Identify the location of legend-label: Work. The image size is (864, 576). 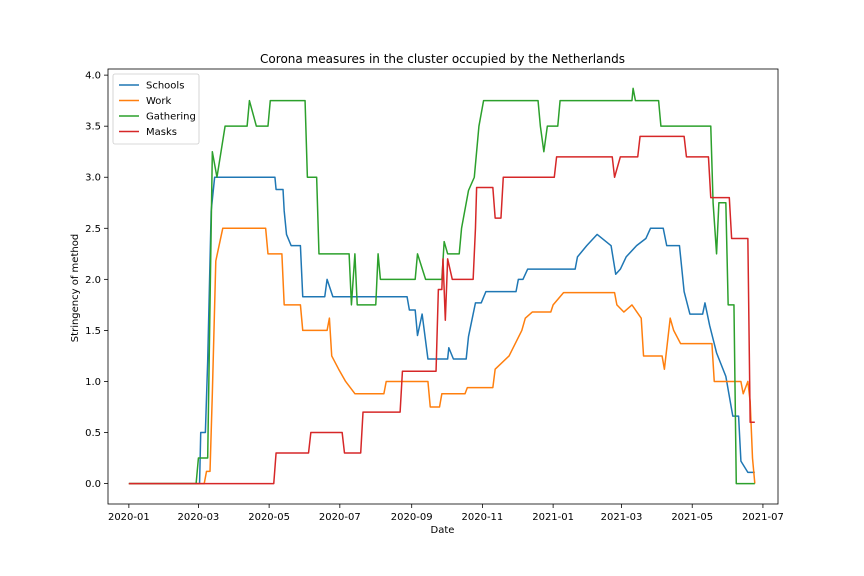
(159, 101).